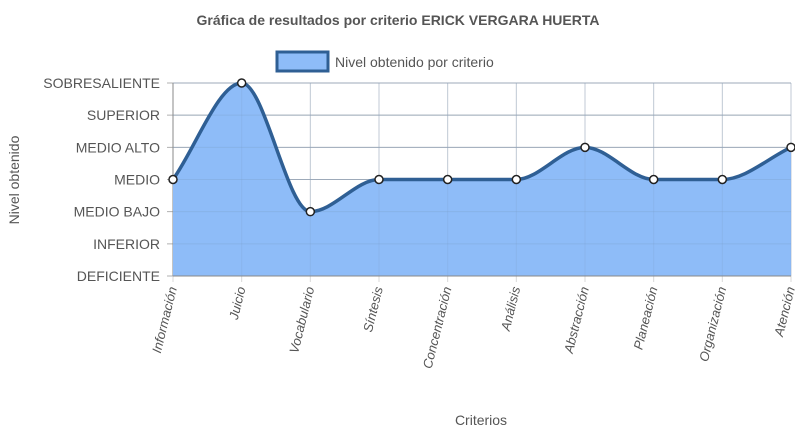  I want to click on y-tick-label: SUPERIOR, so click(123, 115).